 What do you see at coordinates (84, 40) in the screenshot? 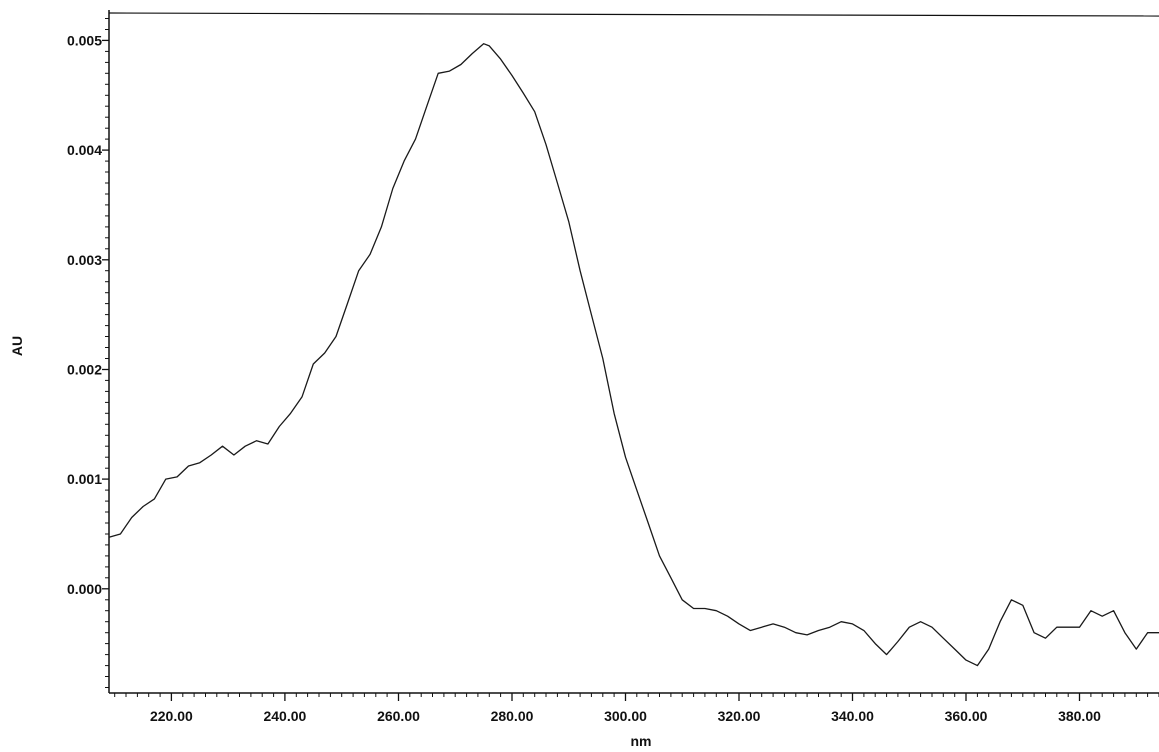
I see `y-tick-label: 0.005` at bounding box center [84, 40].